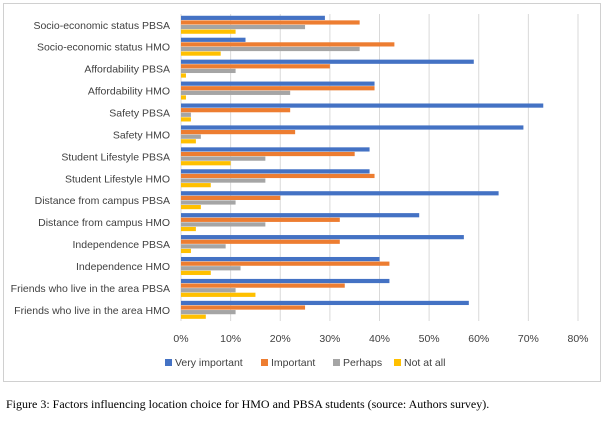  What do you see at coordinates (127, 70) in the screenshot?
I see `category-label: Affordability PBSA` at bounding box center [127, 70].